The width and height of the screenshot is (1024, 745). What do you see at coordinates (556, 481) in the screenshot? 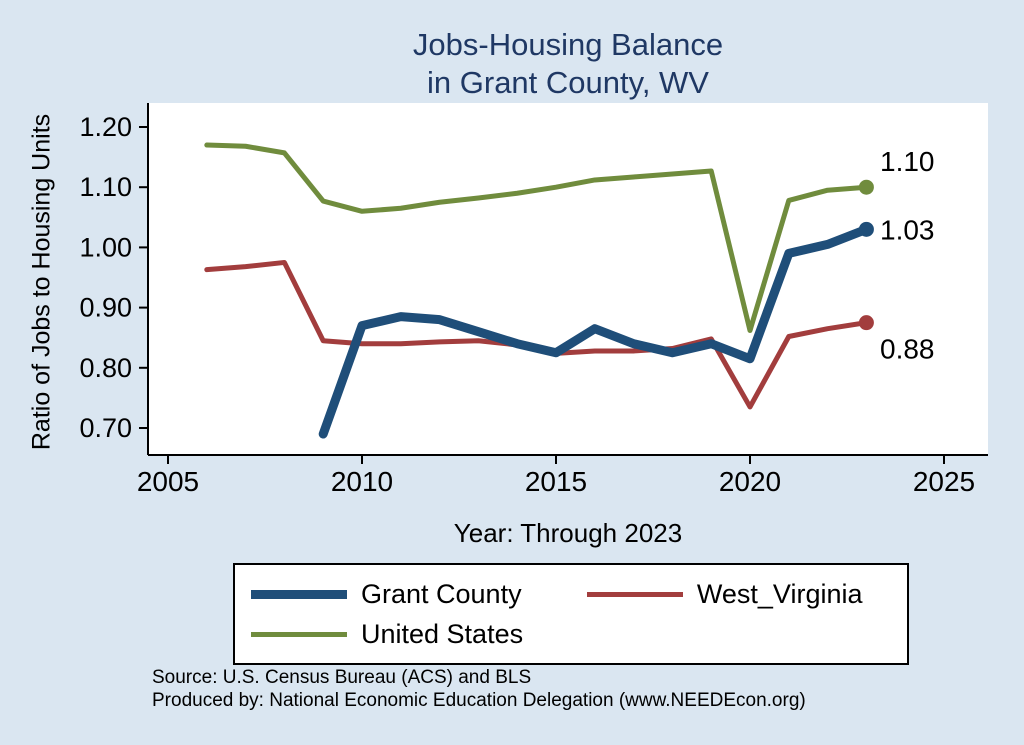
I see `svg-text: 2015` at bounding box center [556, 481].